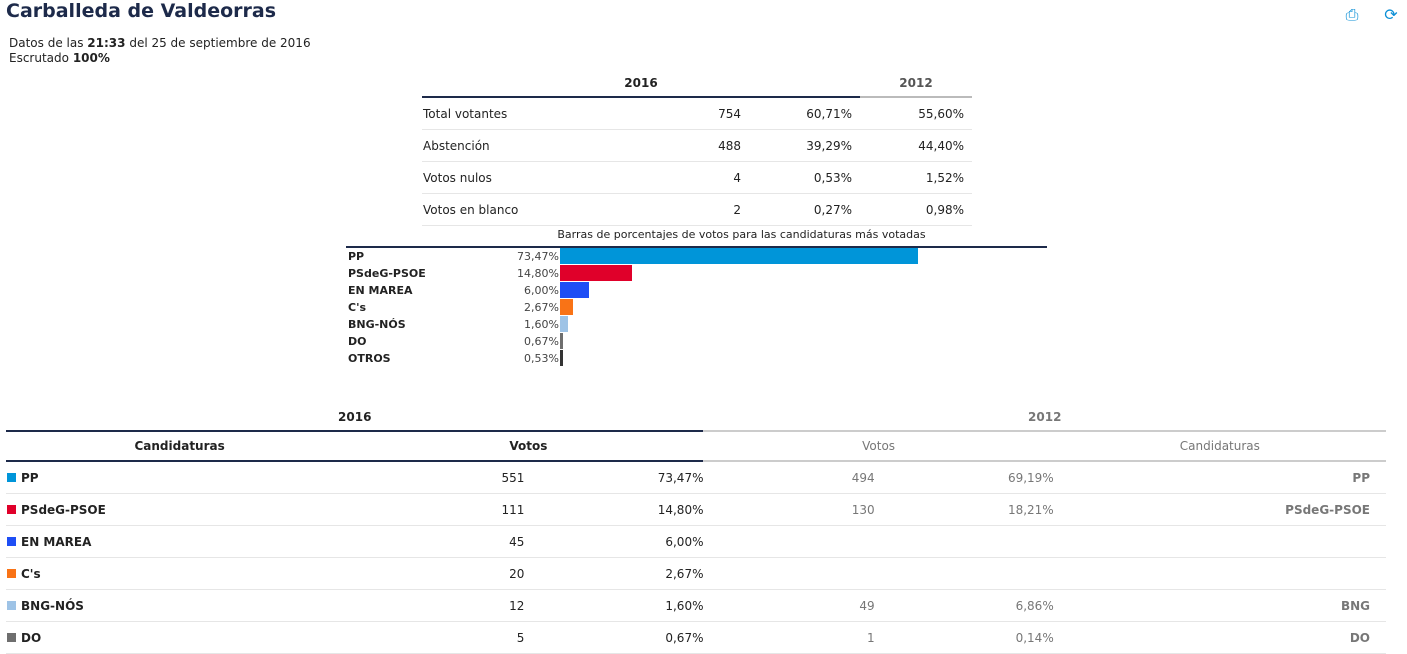 The height and width of the screenshot is (654, 1407). I want to click on info-time: 21:33, so click(106, 43).